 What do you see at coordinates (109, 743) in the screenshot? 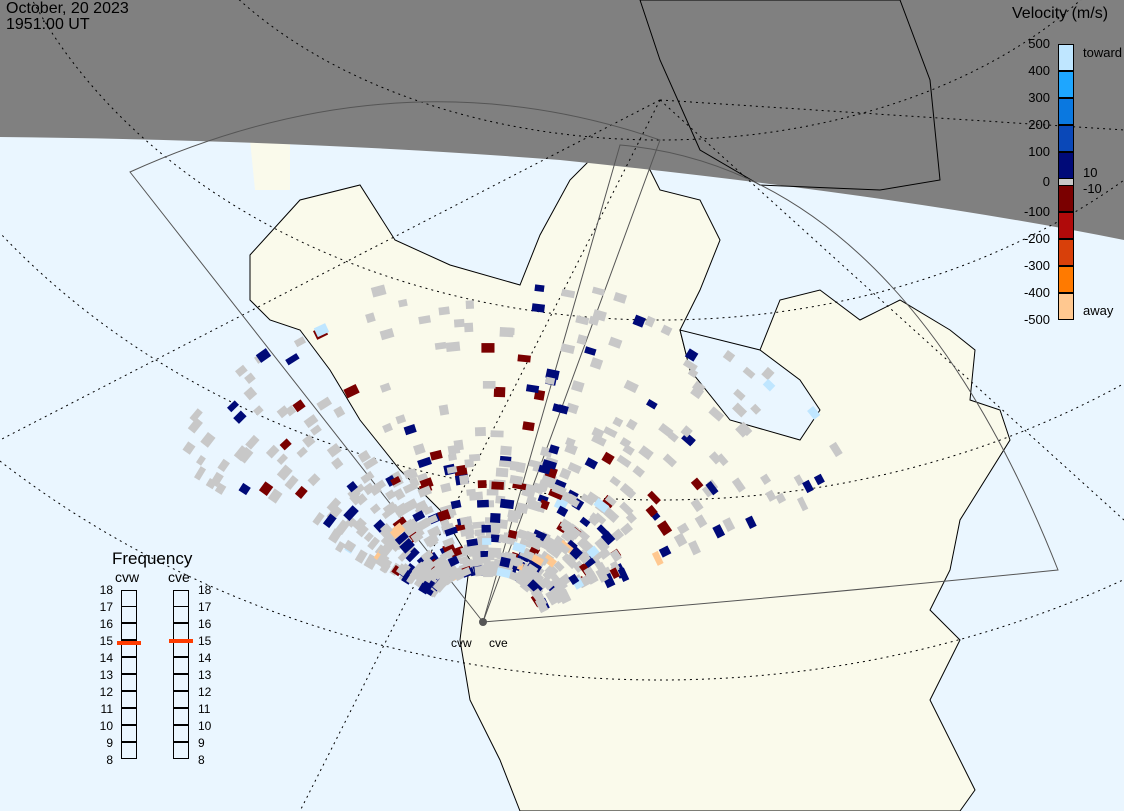
I see `frequency-tick-left: 9` at bounding box center [109, 743].